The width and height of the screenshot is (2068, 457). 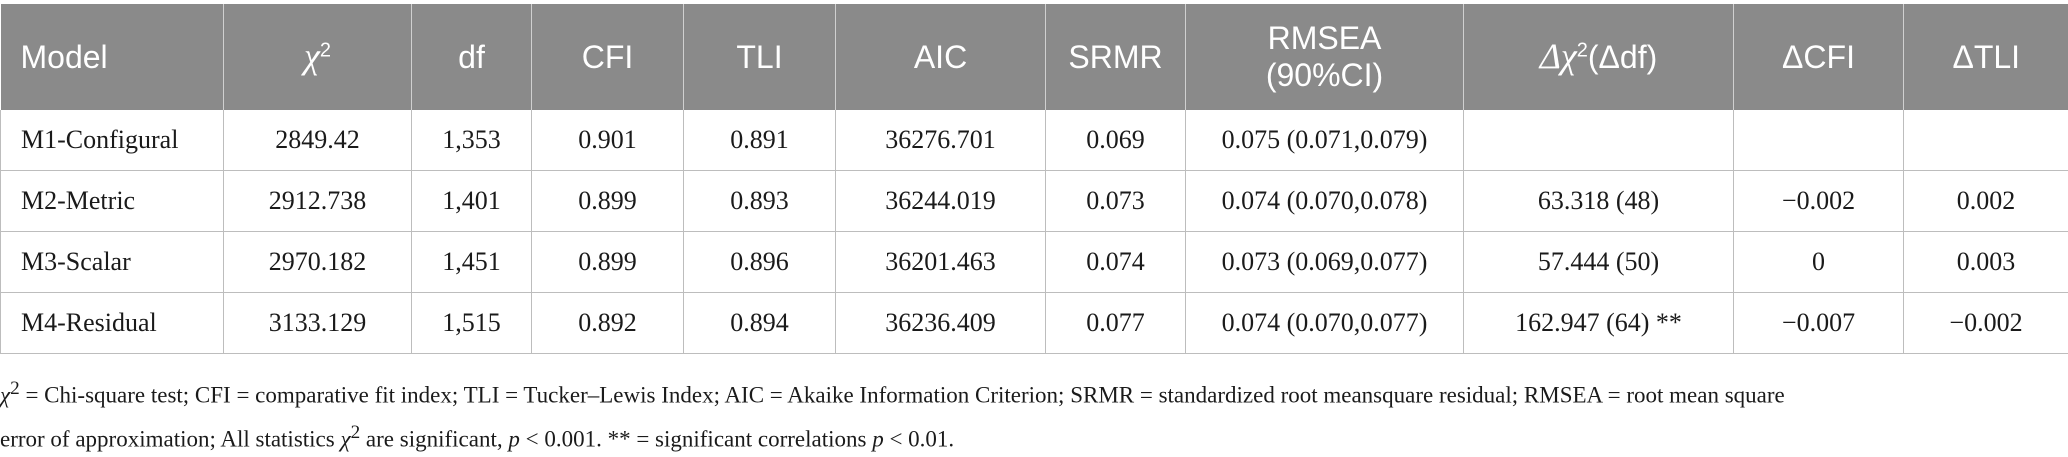 I want to click on cell-rmsea: 0.074 (0.070,0.078), so click(x=1325, y=201).